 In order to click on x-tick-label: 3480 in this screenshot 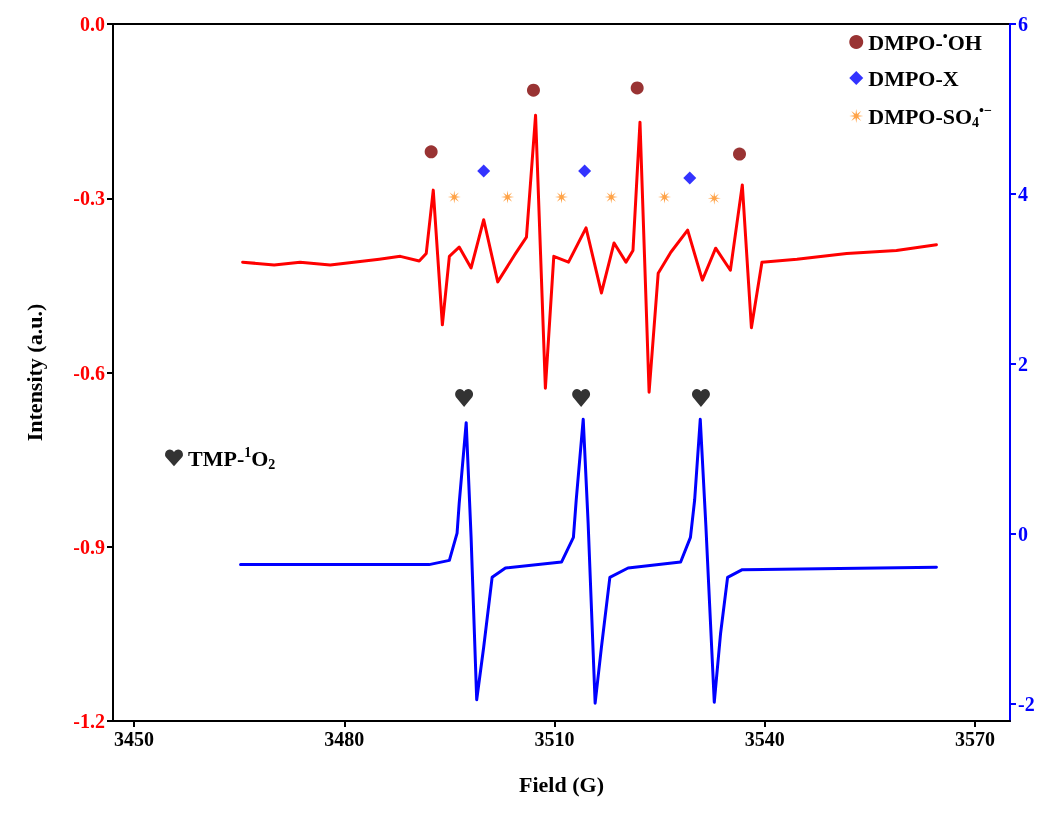, I will do `click(344, 739)`.